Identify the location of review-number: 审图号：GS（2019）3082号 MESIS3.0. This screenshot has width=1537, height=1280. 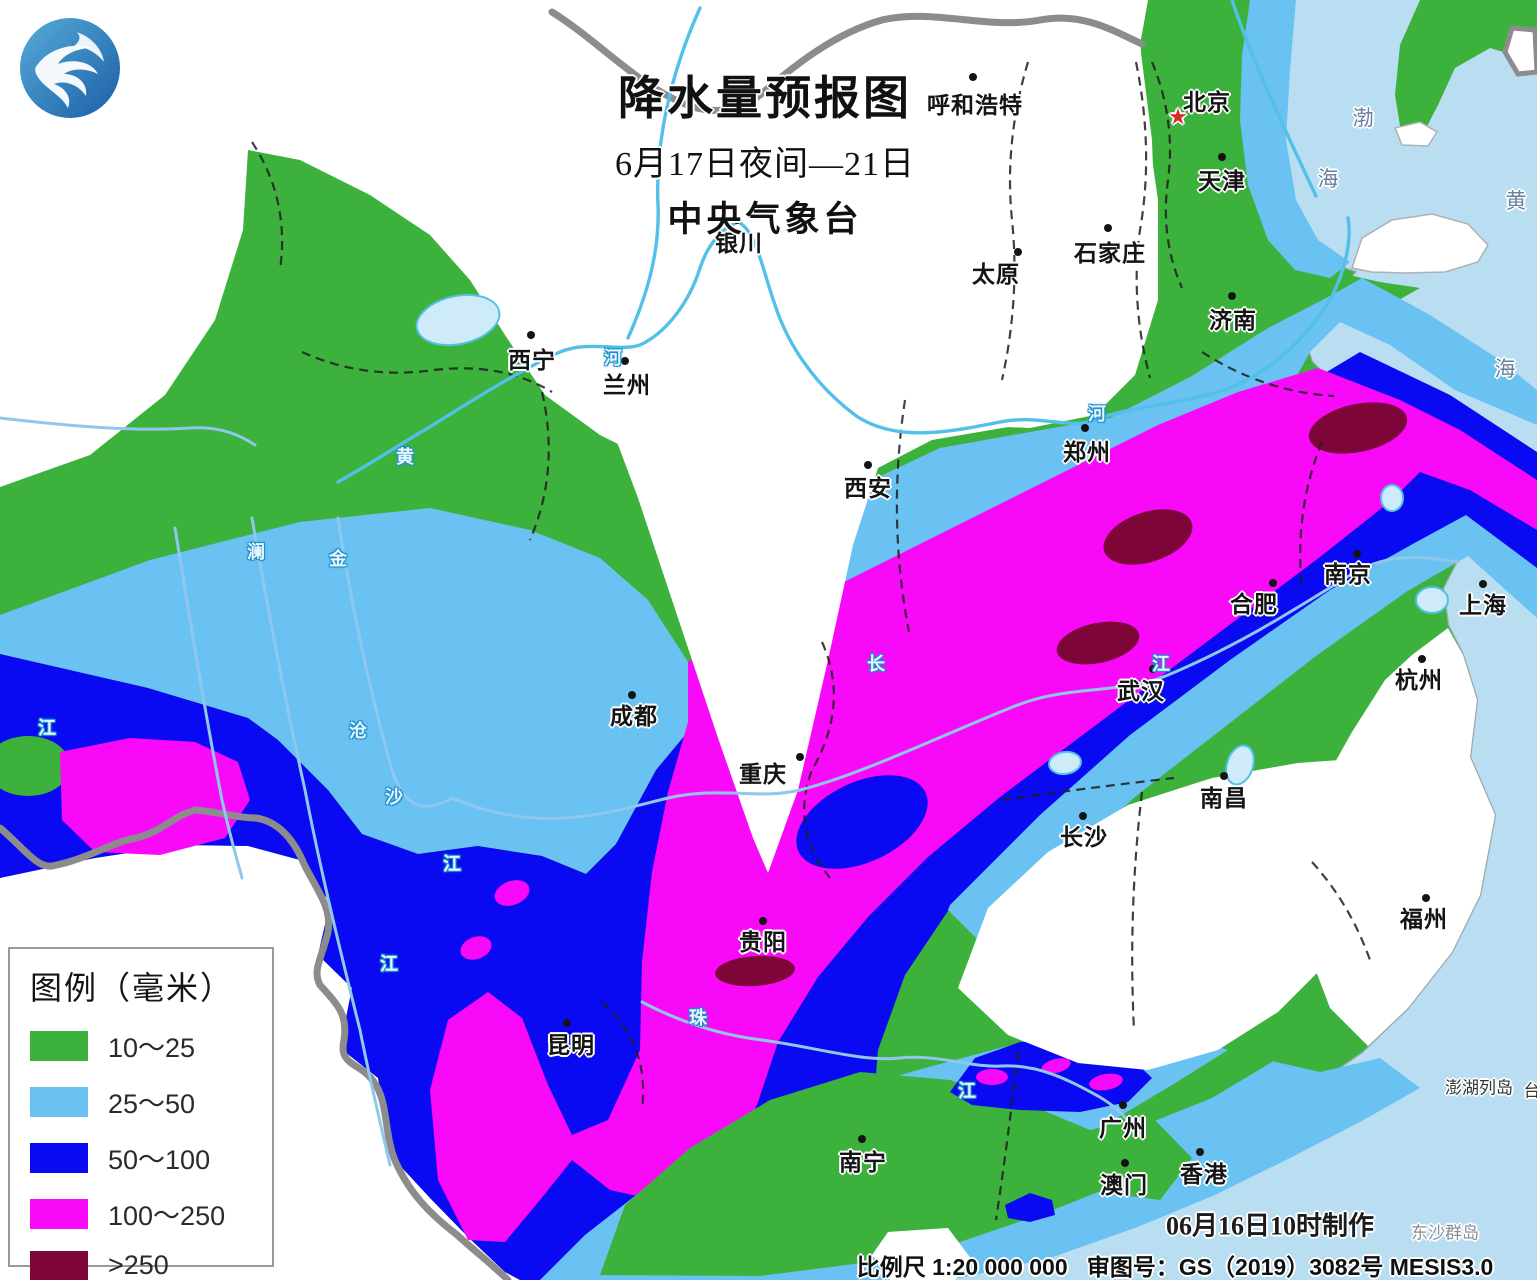
(1290, 1267).